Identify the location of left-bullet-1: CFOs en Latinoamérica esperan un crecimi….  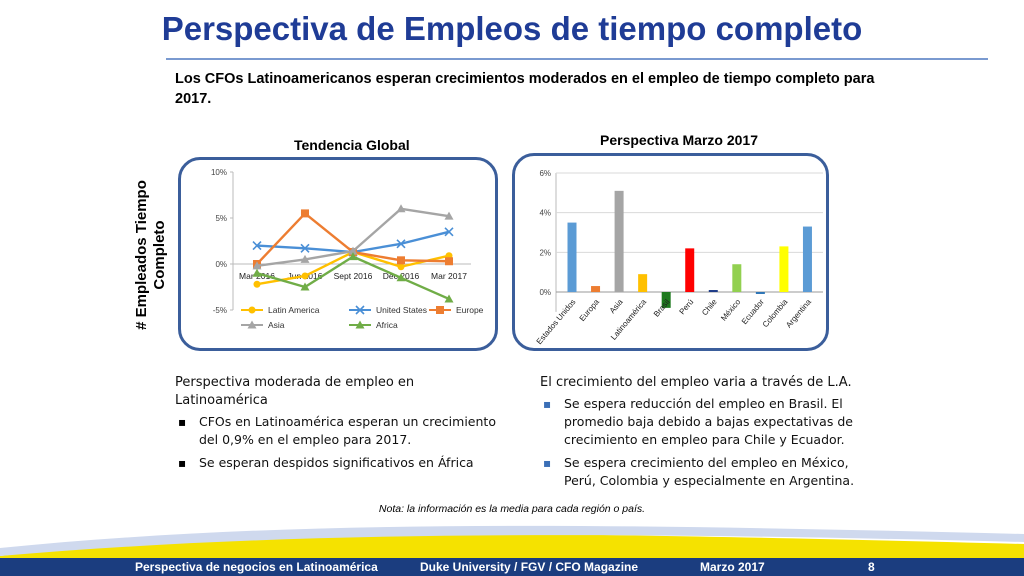
(340, 431).